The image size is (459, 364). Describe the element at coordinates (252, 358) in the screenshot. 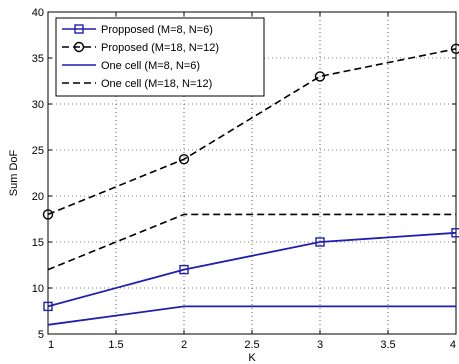

I see `x-axis-label: K` at that location.